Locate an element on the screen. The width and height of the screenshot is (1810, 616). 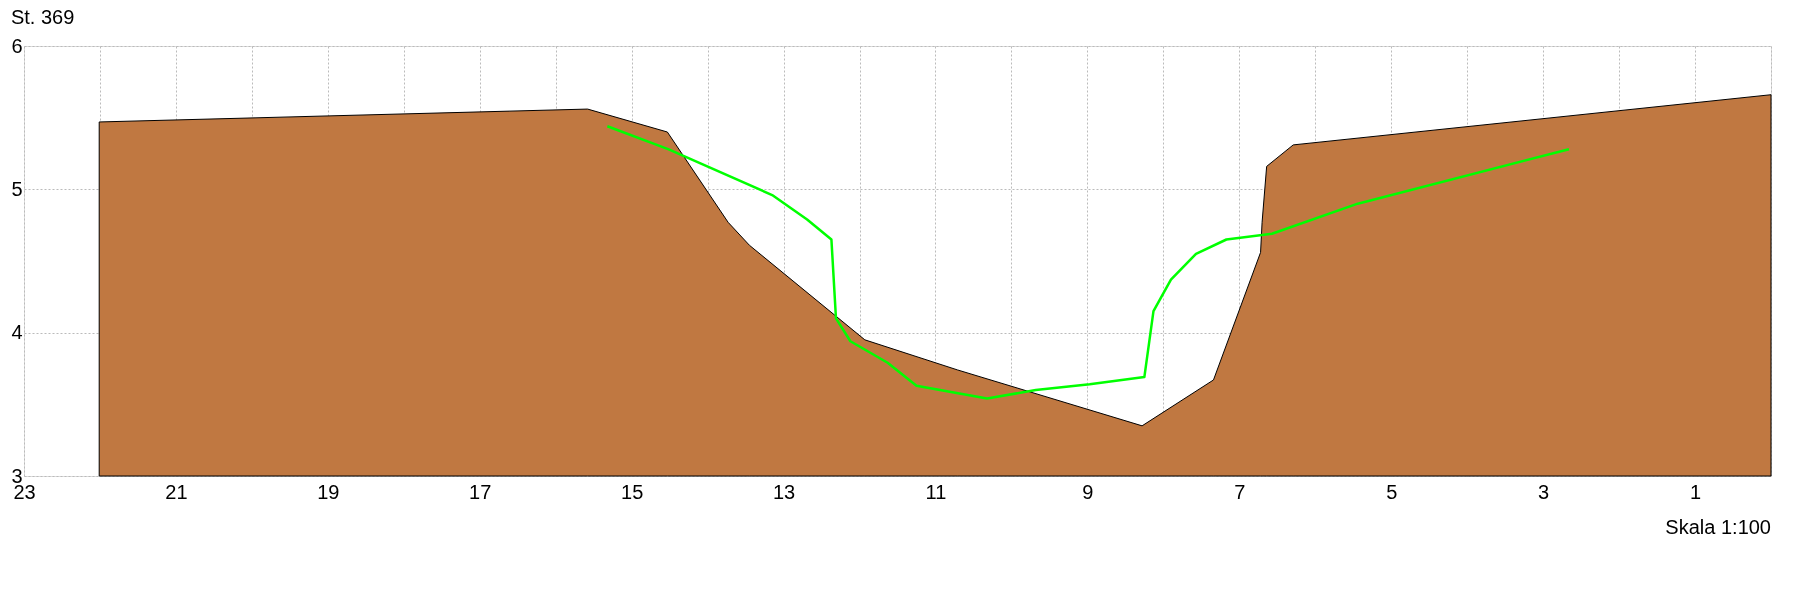
x-tick-label: 11 is located at coordinates (936, 491).